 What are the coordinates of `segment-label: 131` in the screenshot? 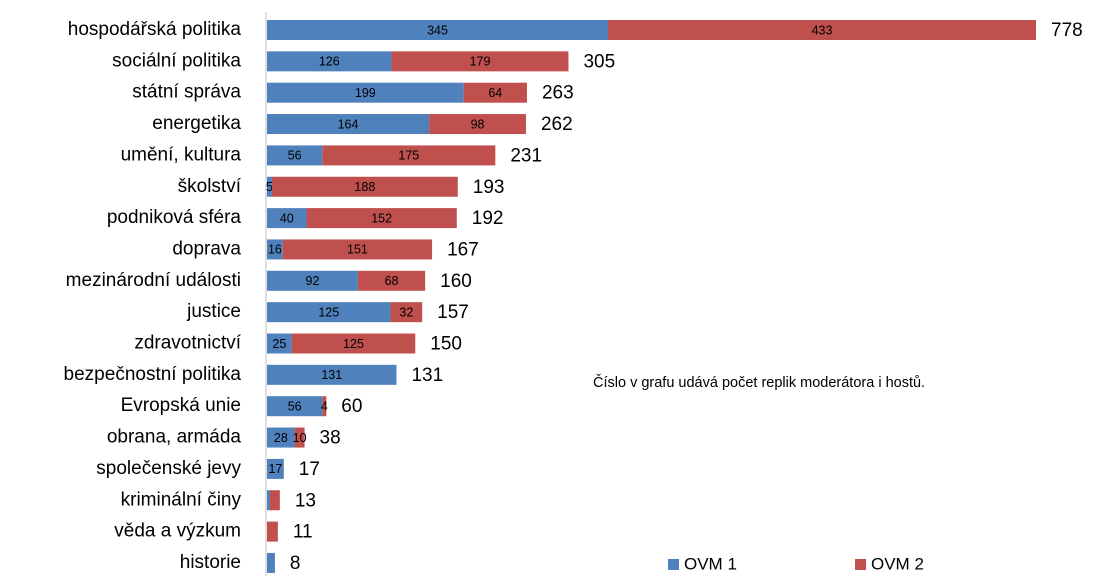 It's located at (331, 375).